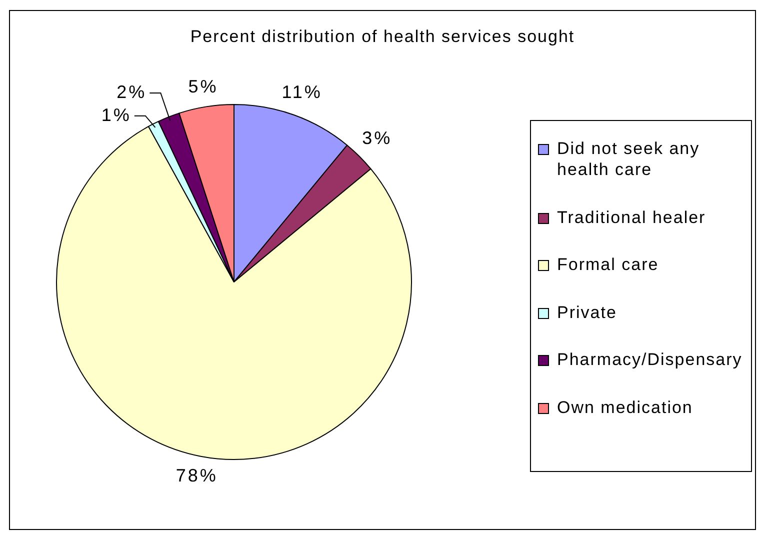 The image size is (757, 536). I want to click on legend-label: Did not seek any health care, so click(629, 159).